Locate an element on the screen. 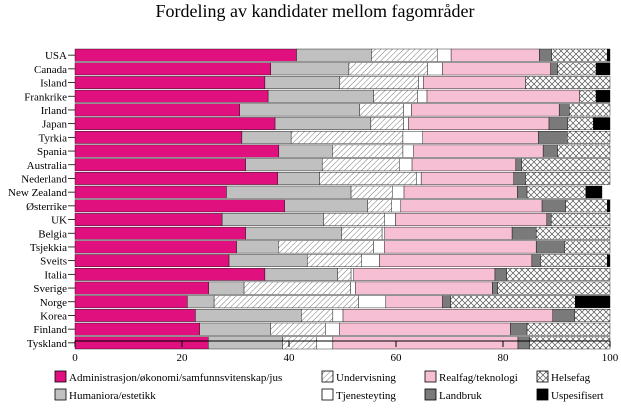 The image size is (621, 411). legend-label-helsefag: Helsefag is located at coordinates (571, 378).